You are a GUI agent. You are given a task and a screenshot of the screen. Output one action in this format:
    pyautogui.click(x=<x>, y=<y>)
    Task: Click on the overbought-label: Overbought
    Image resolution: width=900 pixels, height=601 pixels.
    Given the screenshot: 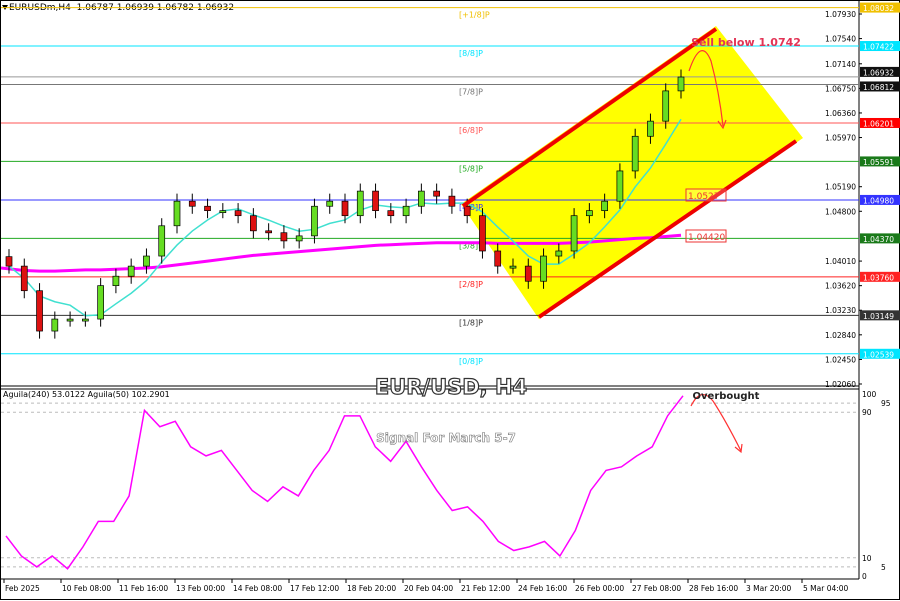 What is the action you would take?
    pyautogui.click(x=726, y=396)
    